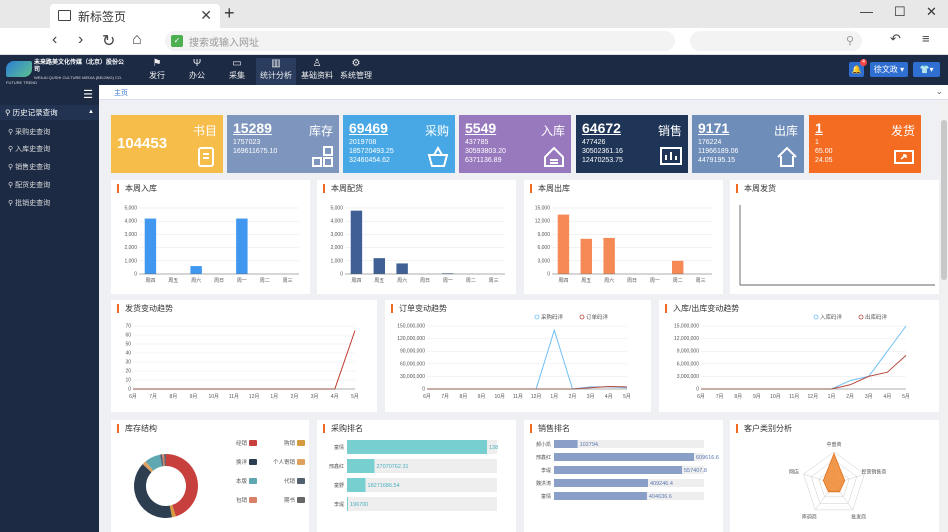 This screenshot has width=948, height=532. What do you see at coordinates (944, 200) in the screenshot?
I see `scrollbar-thumb` at bounding box center [944, 200].